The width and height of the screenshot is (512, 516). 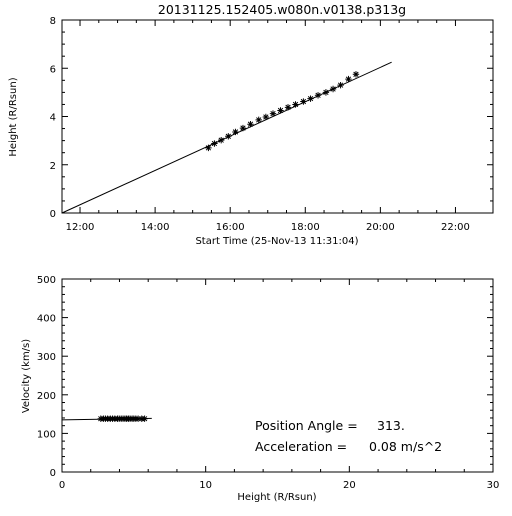 I want to click on top-data-points, so click(x=282, y=111).